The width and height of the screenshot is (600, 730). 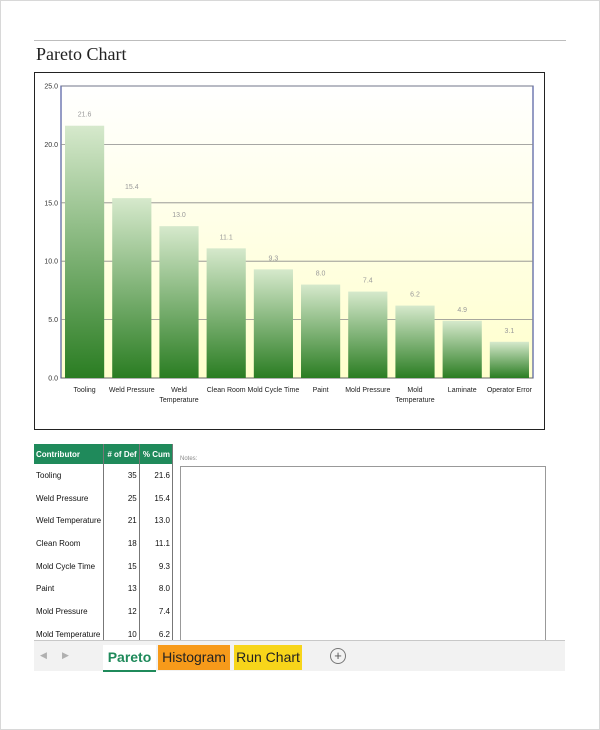 I want to click on sheet-tab-bar: ◀ ▶ Pareto Histogram Run Chart +, so click(x=299, y=656).